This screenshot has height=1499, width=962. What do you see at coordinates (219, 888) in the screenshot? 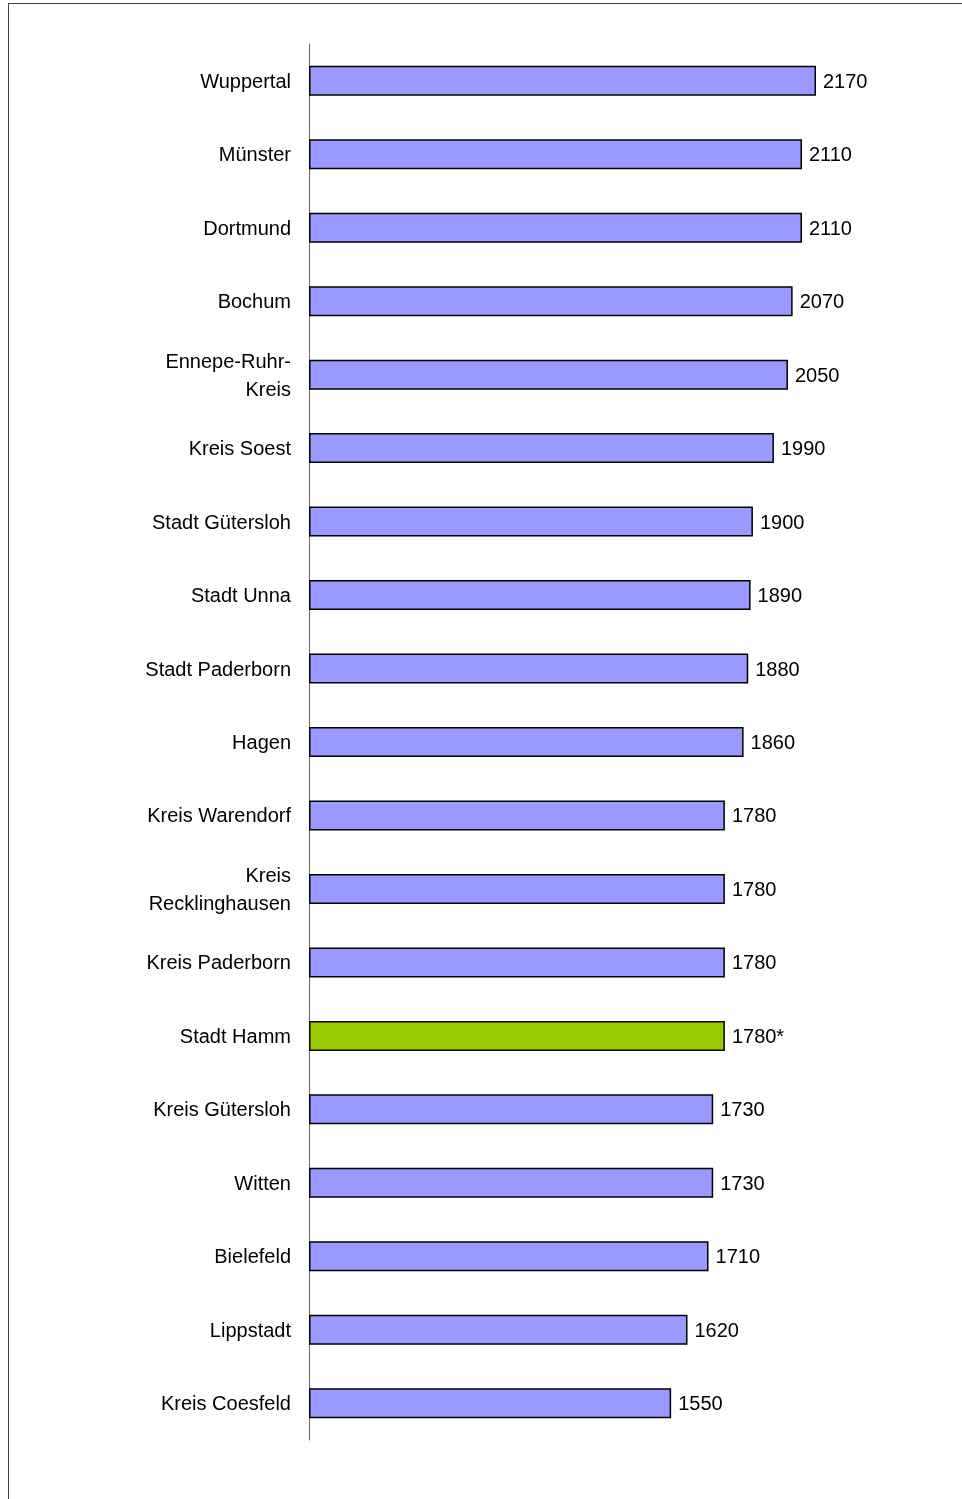
I see `y-tick-label: Kreis Recklinghausen` at bounding box center [219, 888].